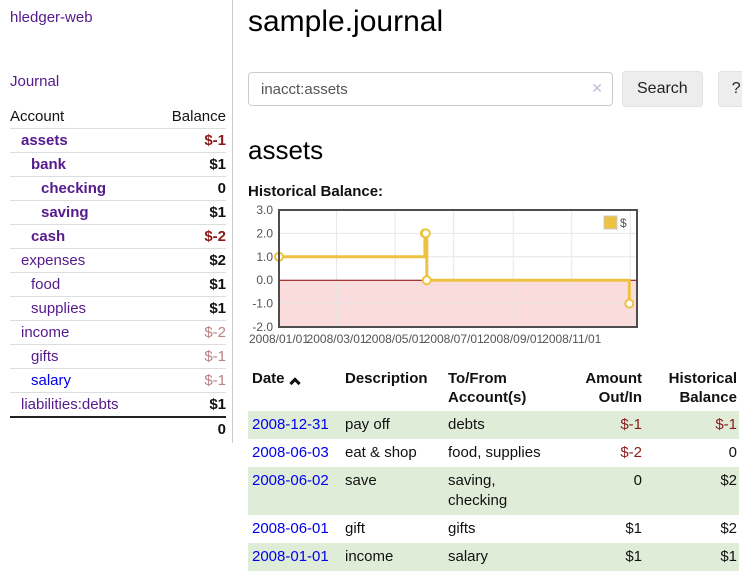 Image resolution: width=742 pixels, height=582 pixels. What do you see at coordinates (262, 327) in the screenshot?
I see `chart-ytick-label: -2.0` at bounding box center [262, 327].